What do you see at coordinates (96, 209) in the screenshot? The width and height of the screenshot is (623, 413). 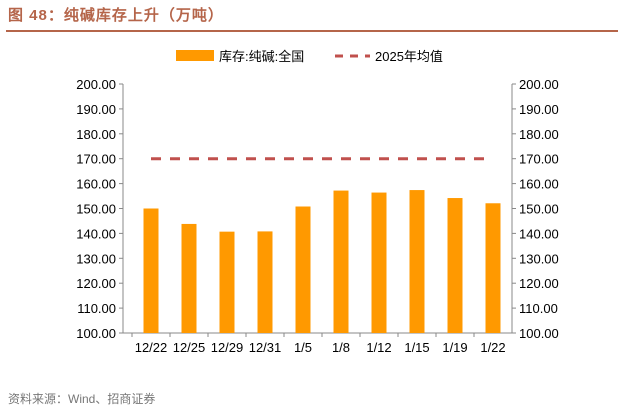 I see `left-y-tick-label: 150.00` at bounding box center [96, 209].